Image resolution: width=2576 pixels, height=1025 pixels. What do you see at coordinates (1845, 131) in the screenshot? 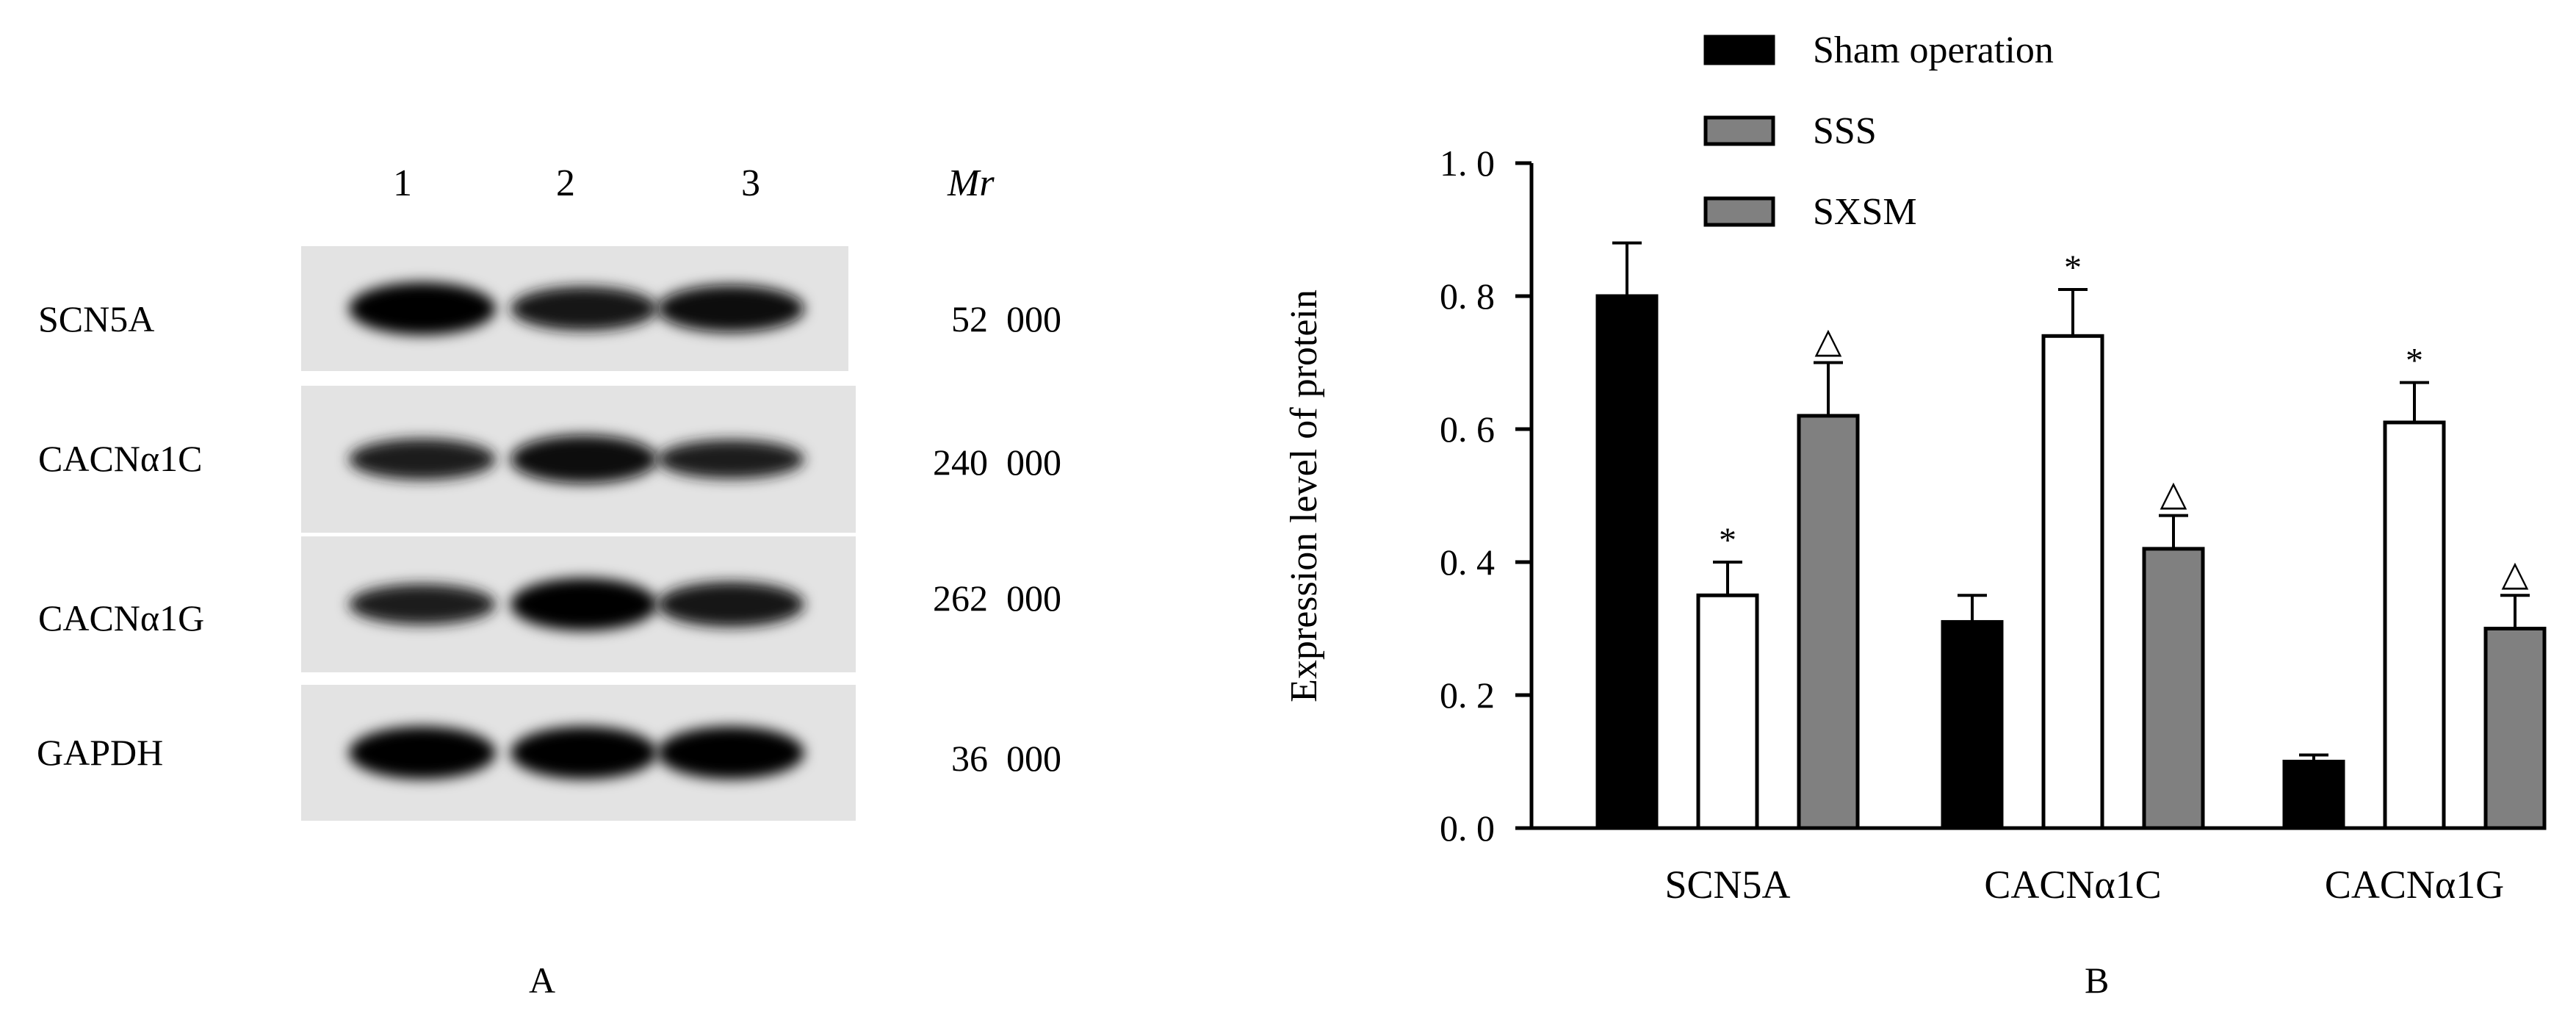
I see `legend-label: SSS` at bounding box center [1845, 131].